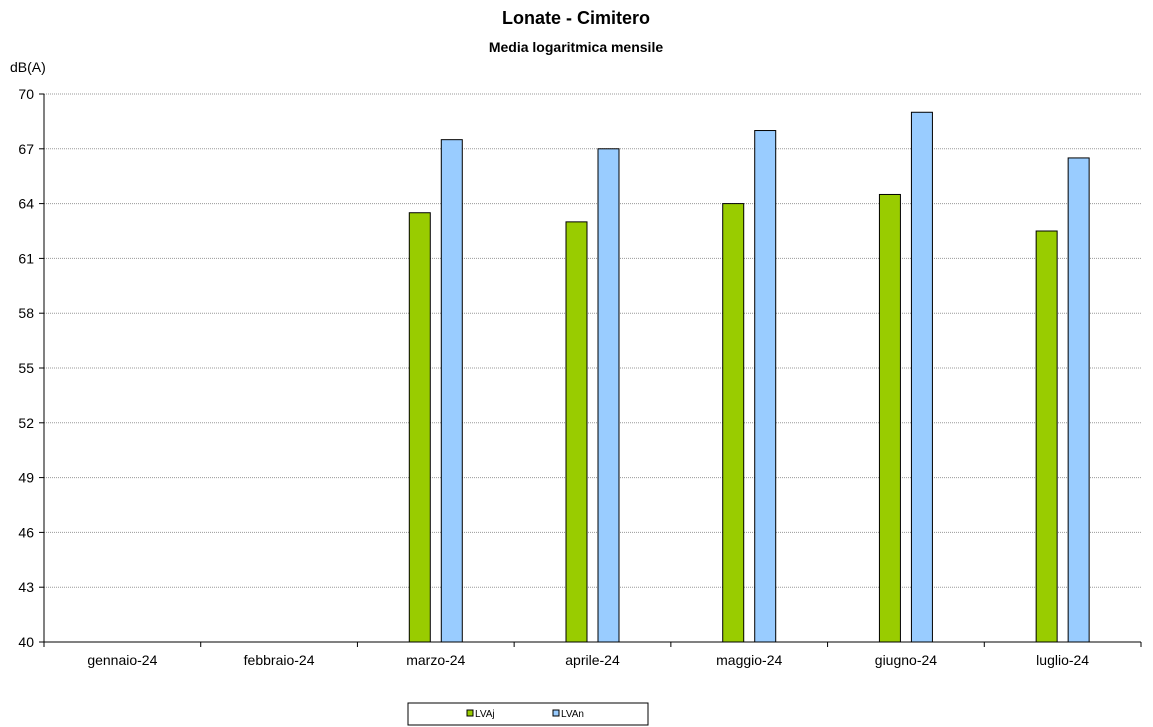  What do you see at coordinates (26, 313) in the screenshot?
I see `y-tick-label: 58` at bounding box center [26, 313].